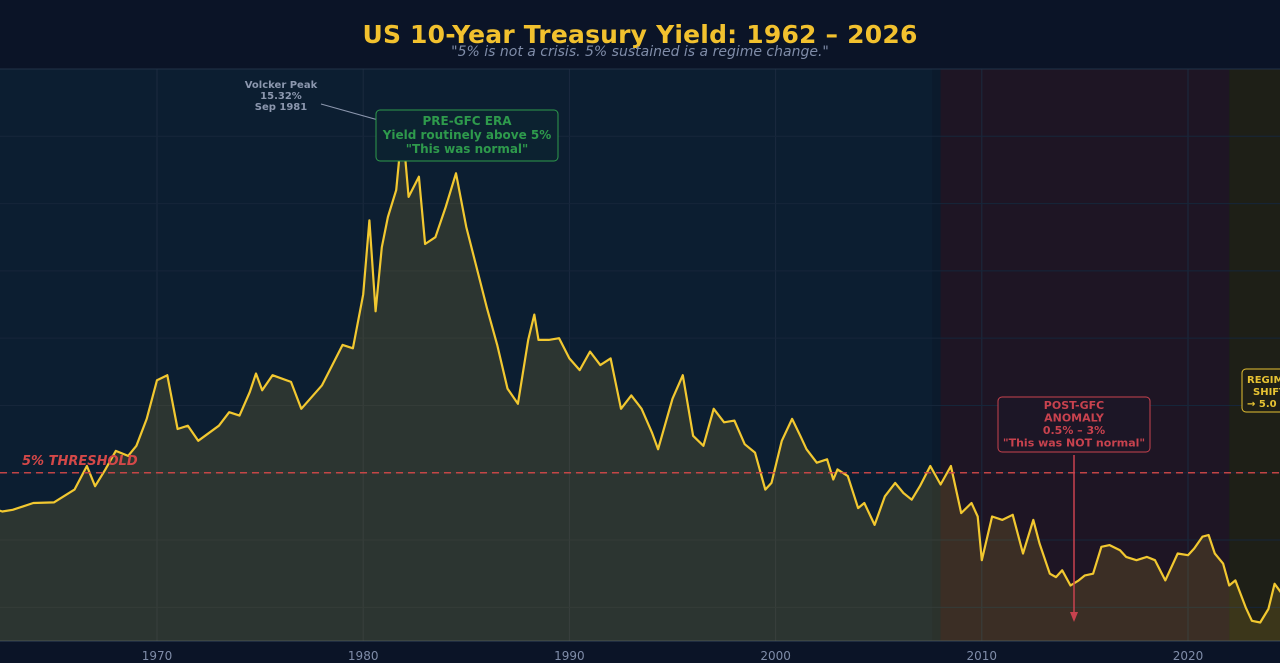 The width and height of the screenshot is (1280, 663). Describe the element at coordinates (467, 149) in the screenshot. I see `pre-gfc-annotation-line: "This was normal"` at that location.